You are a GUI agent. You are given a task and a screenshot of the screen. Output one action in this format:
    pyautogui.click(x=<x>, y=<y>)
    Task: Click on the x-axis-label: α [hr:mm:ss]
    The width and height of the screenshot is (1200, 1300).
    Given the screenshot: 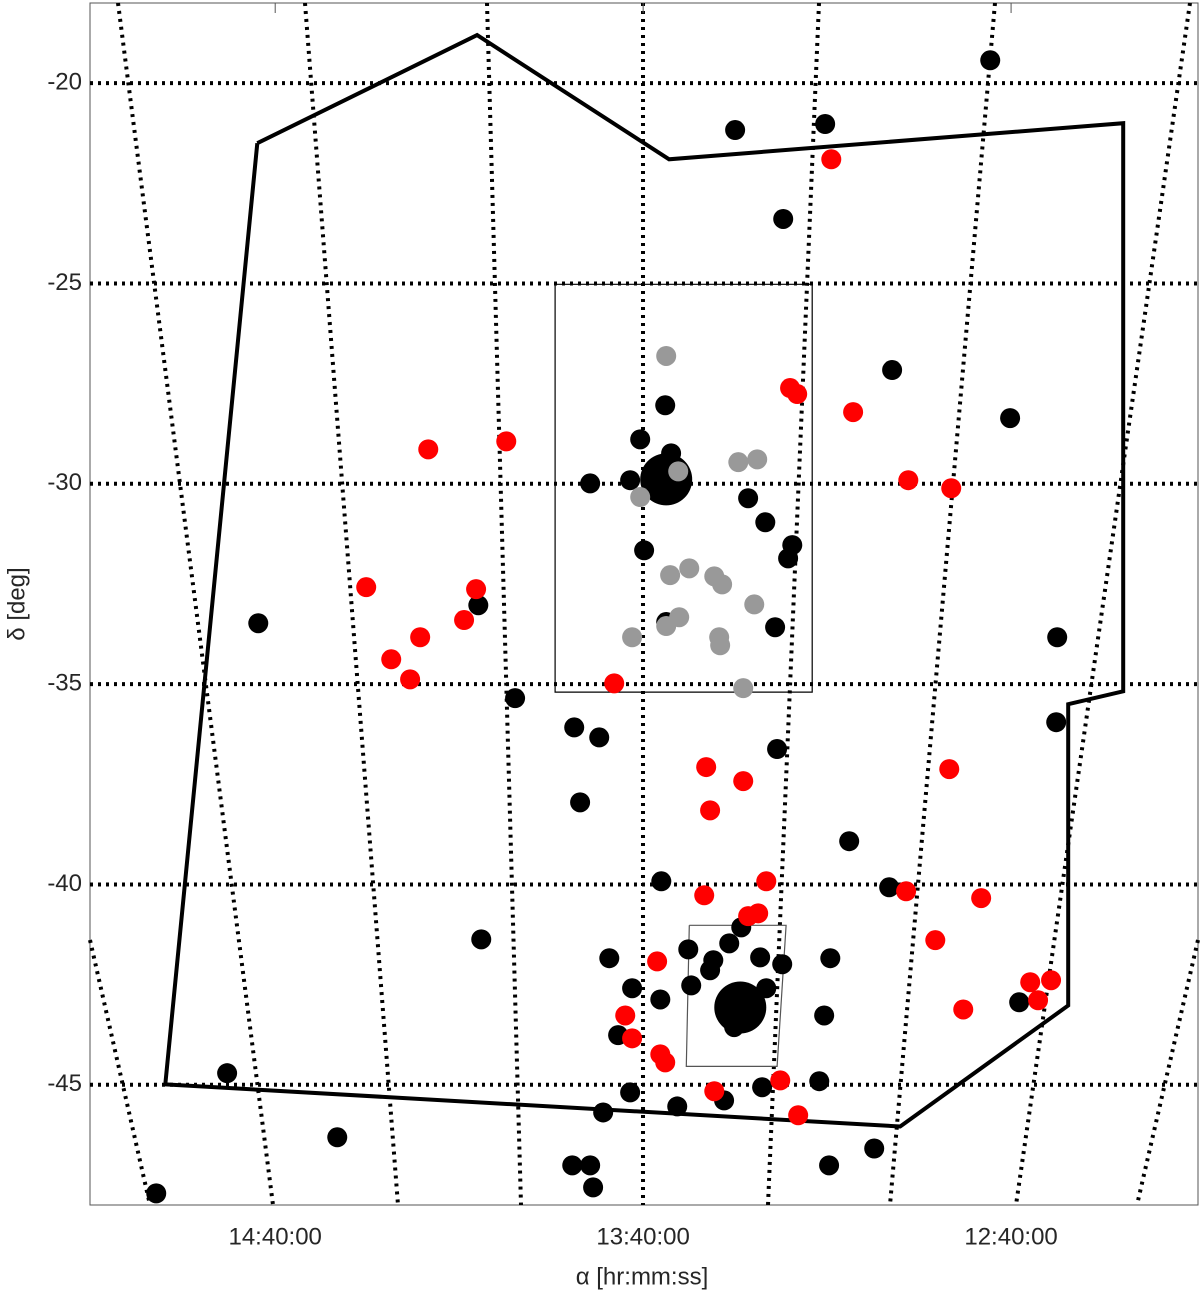 What is the action you would take?
    pyautogui.click(x=642, y=1276)
    